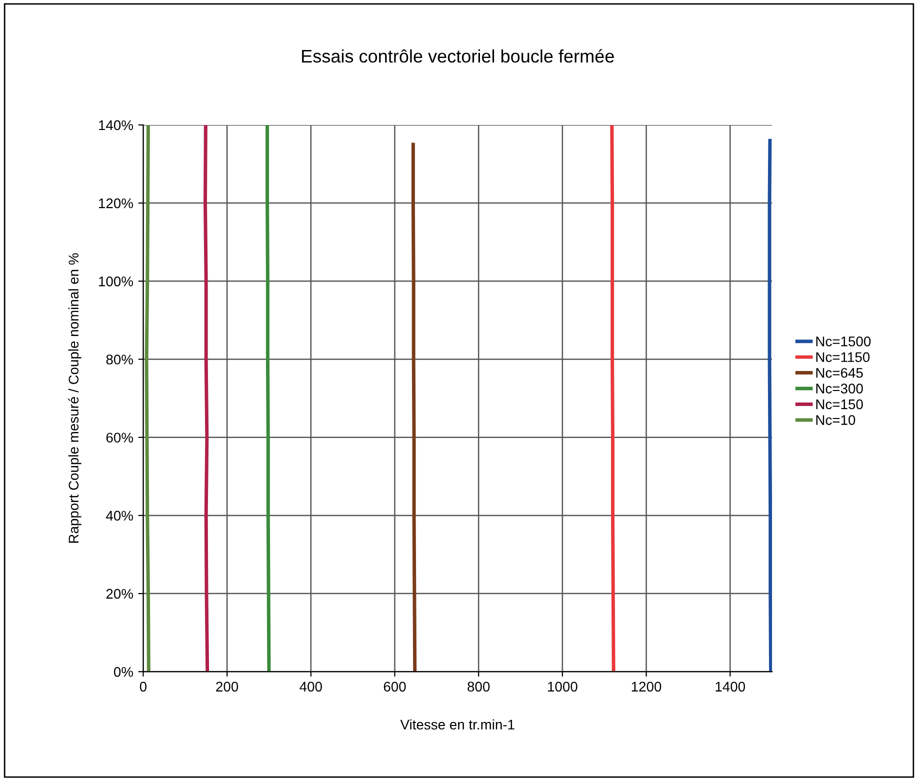  What do you see at coordinates (563, 687) in the screenshot?
I see `x-tick-label: 1000` at bounding box center [563, 687].